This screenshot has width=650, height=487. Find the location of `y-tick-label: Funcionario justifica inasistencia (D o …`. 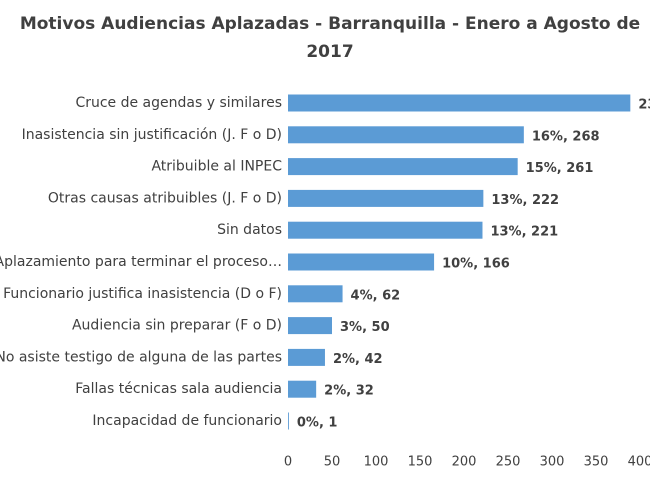

y-tick-label: Funcionario justifica inasistencia (D o … is located at coordinates (142, 294).